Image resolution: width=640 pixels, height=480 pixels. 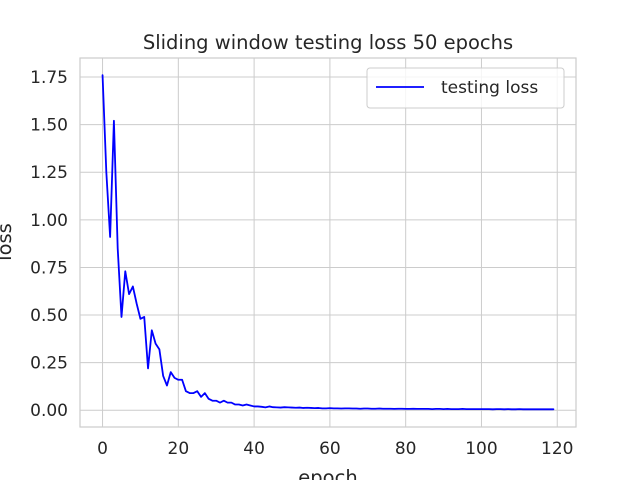 What do you see at coordinates (49, 78) in the screenshot?
I see `y-tick-label: 1.75` at bounding box center [49, 78].